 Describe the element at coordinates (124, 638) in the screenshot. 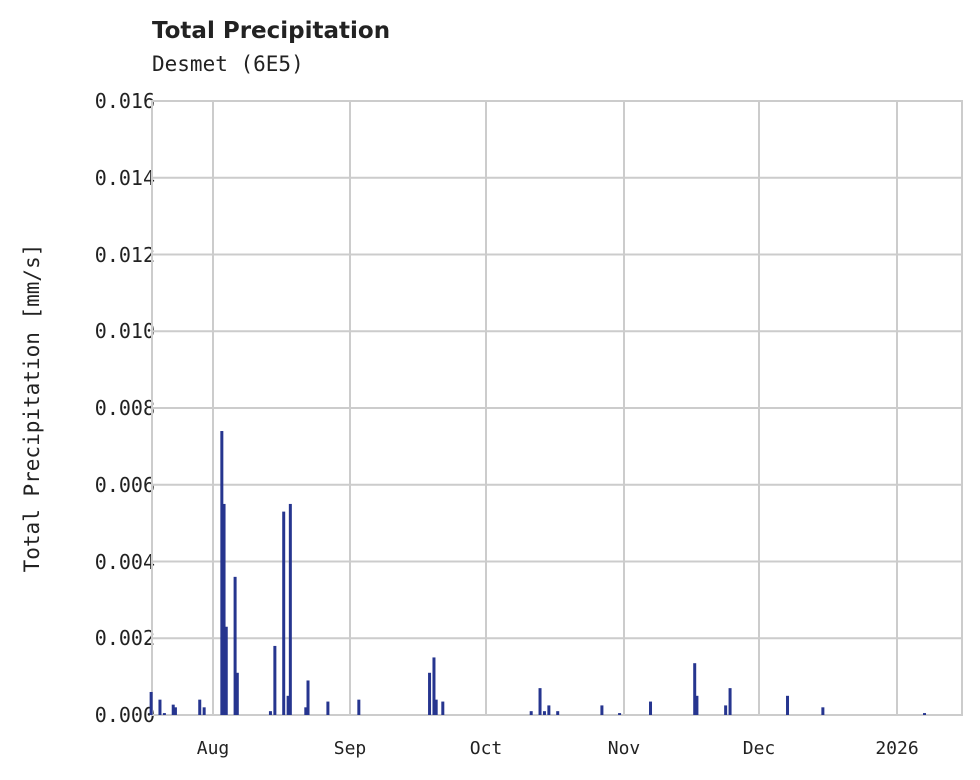

I see `y-tick-label: 0.002` at that location.